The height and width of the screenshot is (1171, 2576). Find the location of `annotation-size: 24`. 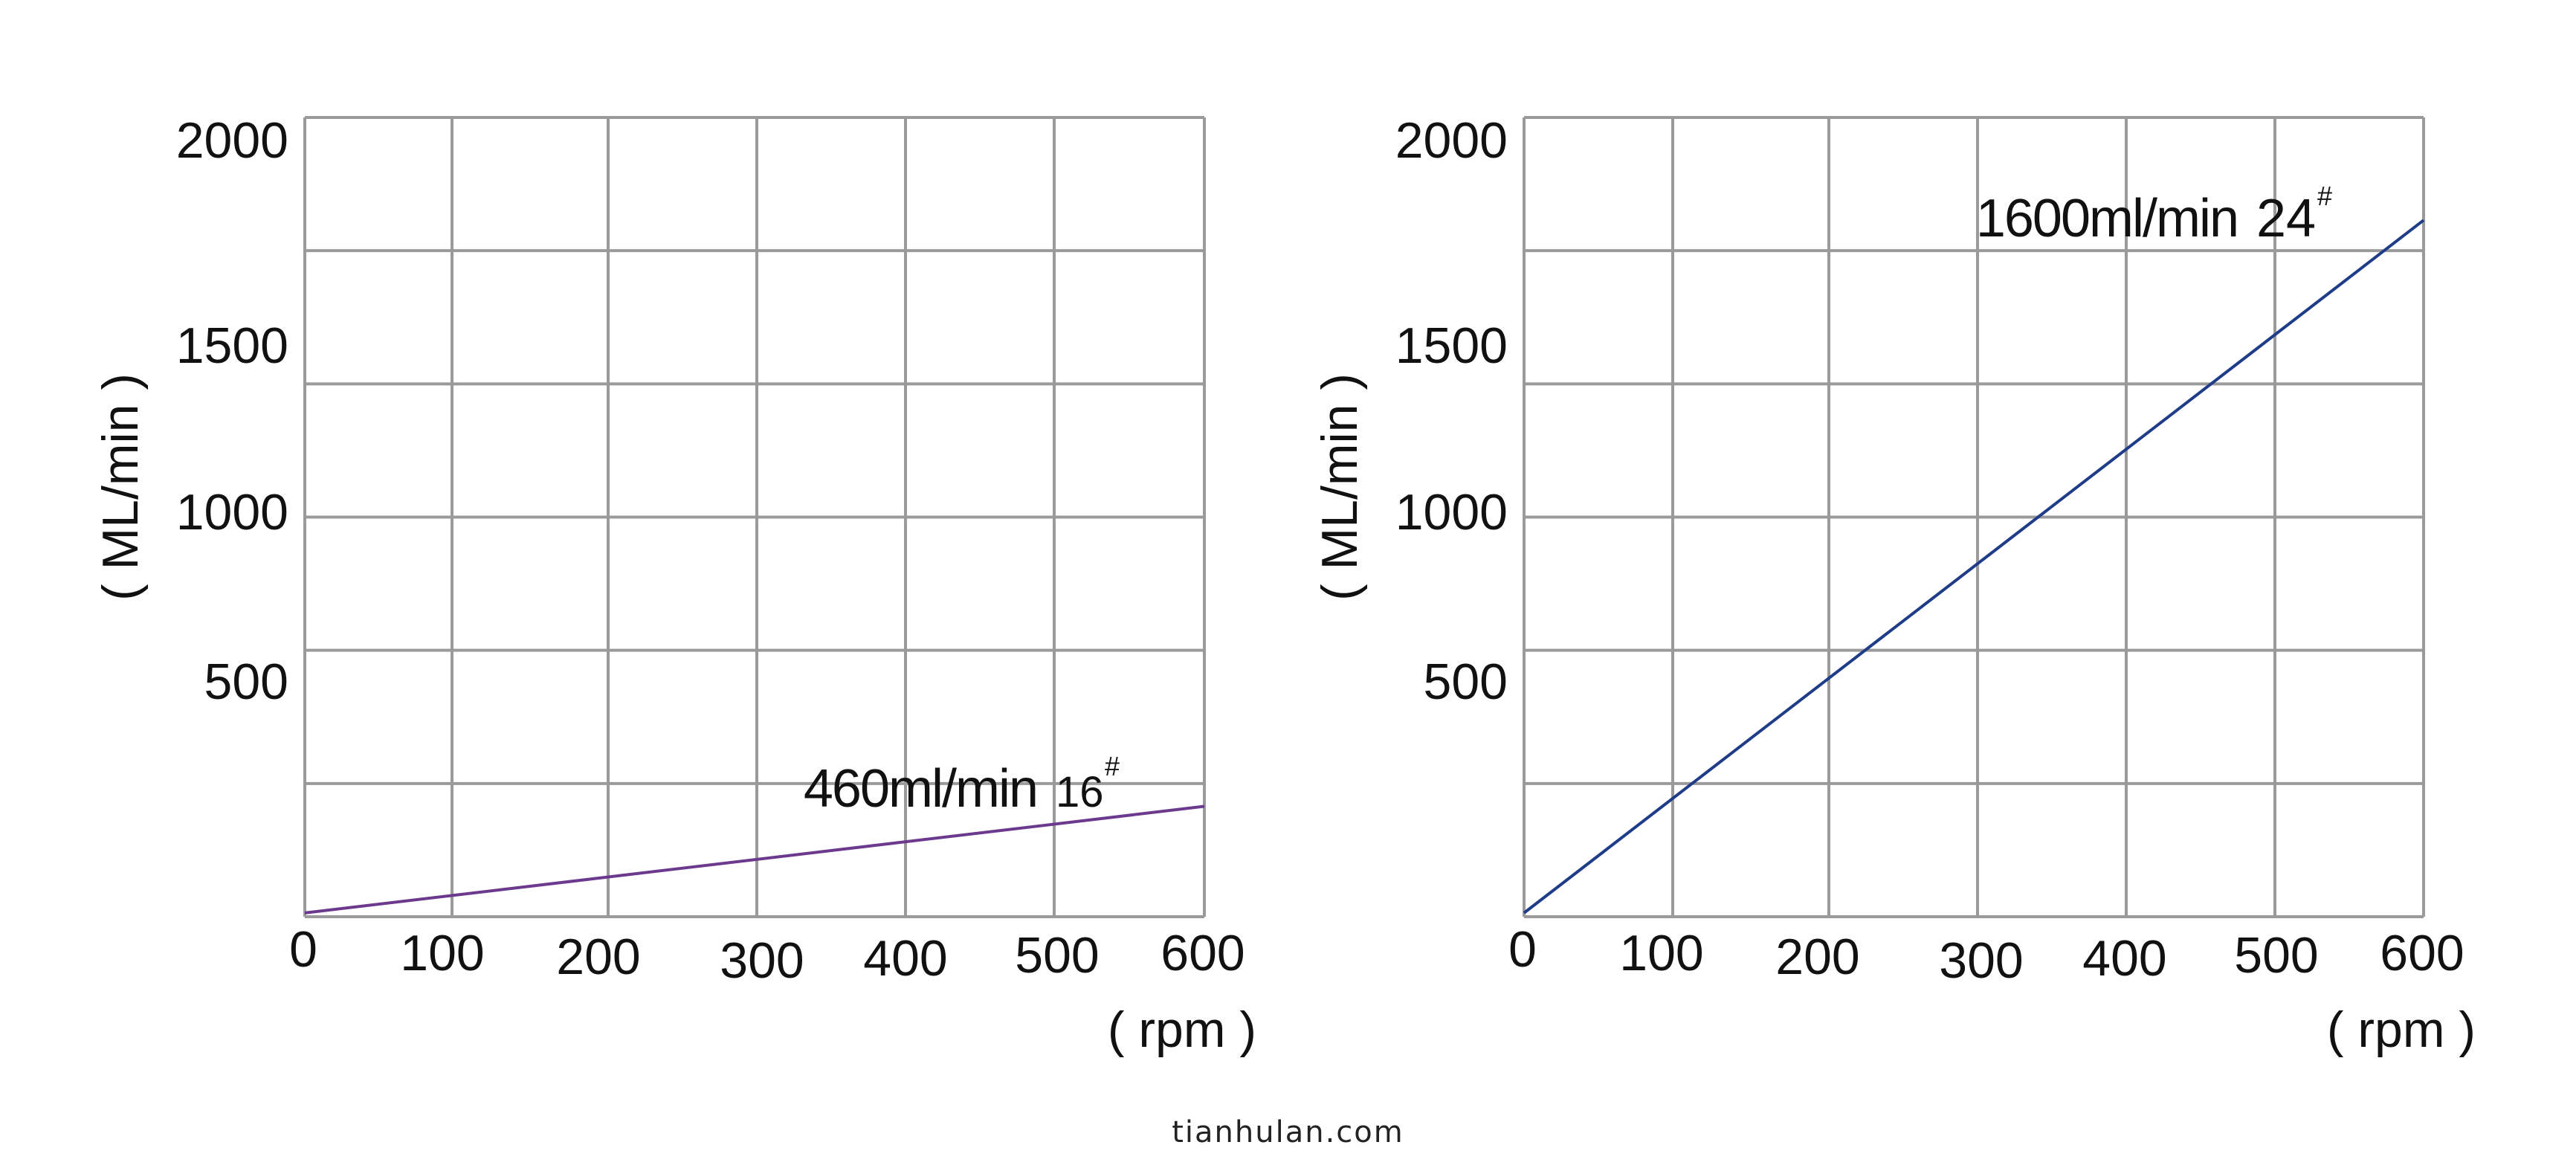

annotation-size: 24 is located at coordinates (2286, 219).